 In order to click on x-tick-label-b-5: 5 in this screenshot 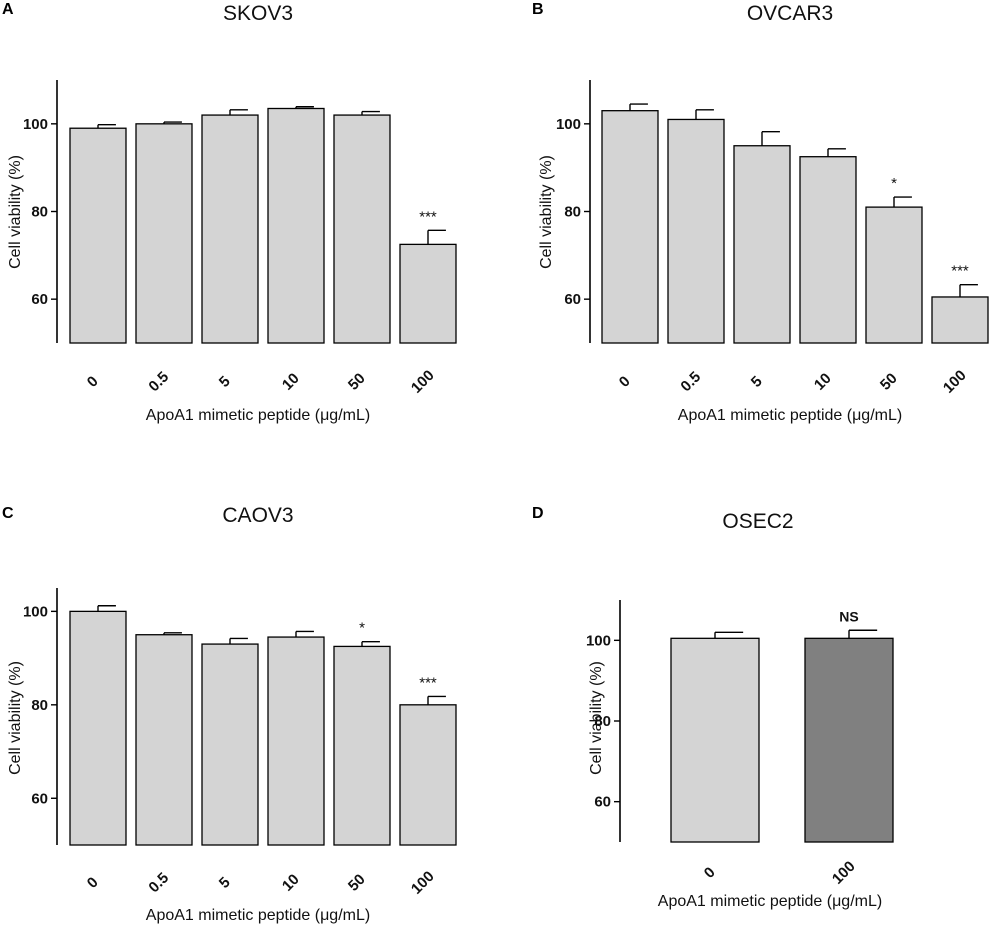, I will do `click(757, 382)`.